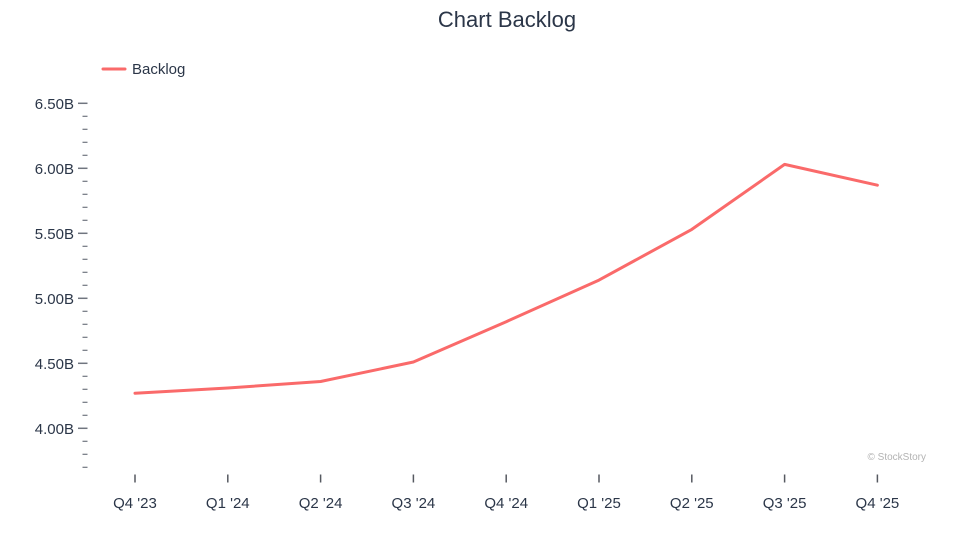 The height and width of the screenshot is (540, 960). Describe the element at coordinates (506, 503) in the screenshot. I see `x-tick-label: Q4 '24` at that location.